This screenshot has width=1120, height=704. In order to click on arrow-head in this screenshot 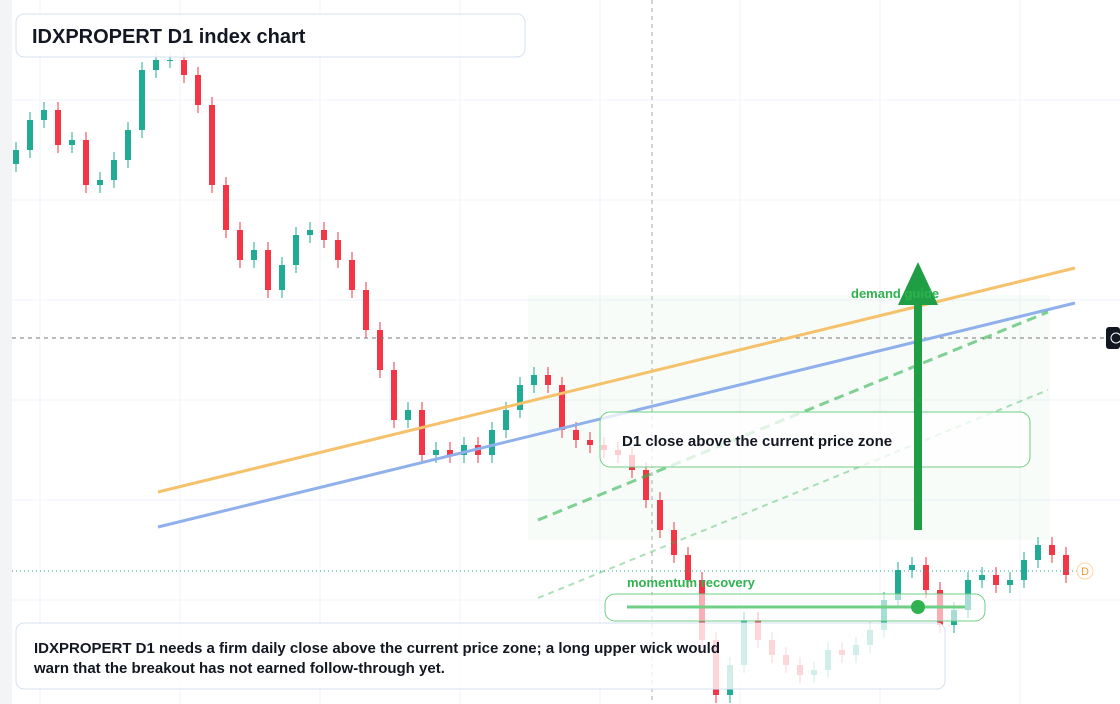, I will do `click(918, 283)`.